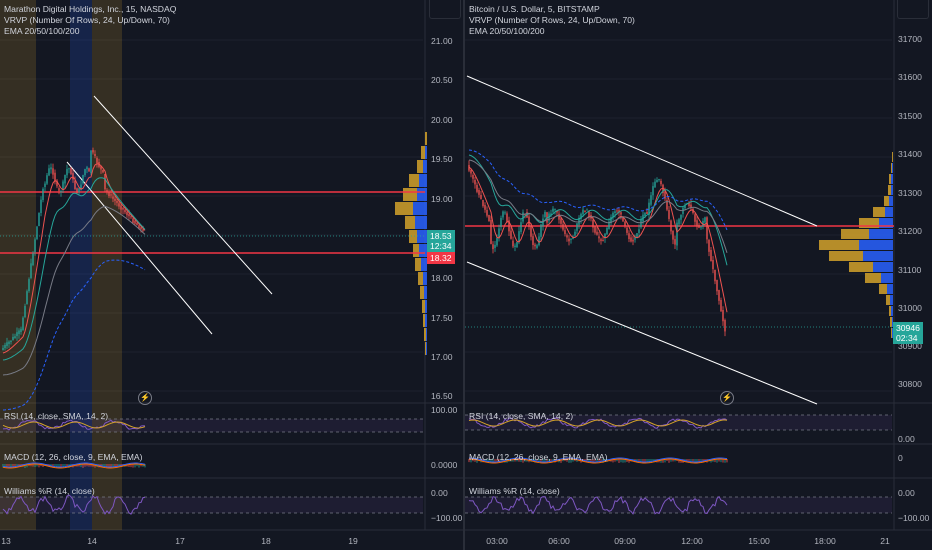 This screenshot has height=550, width=932. Describe the element at coordinates (538, 457) in the screenshot. I see `btc-macd-label: MACD (12, 26, close, 9, EMA, EMA)` at that location.